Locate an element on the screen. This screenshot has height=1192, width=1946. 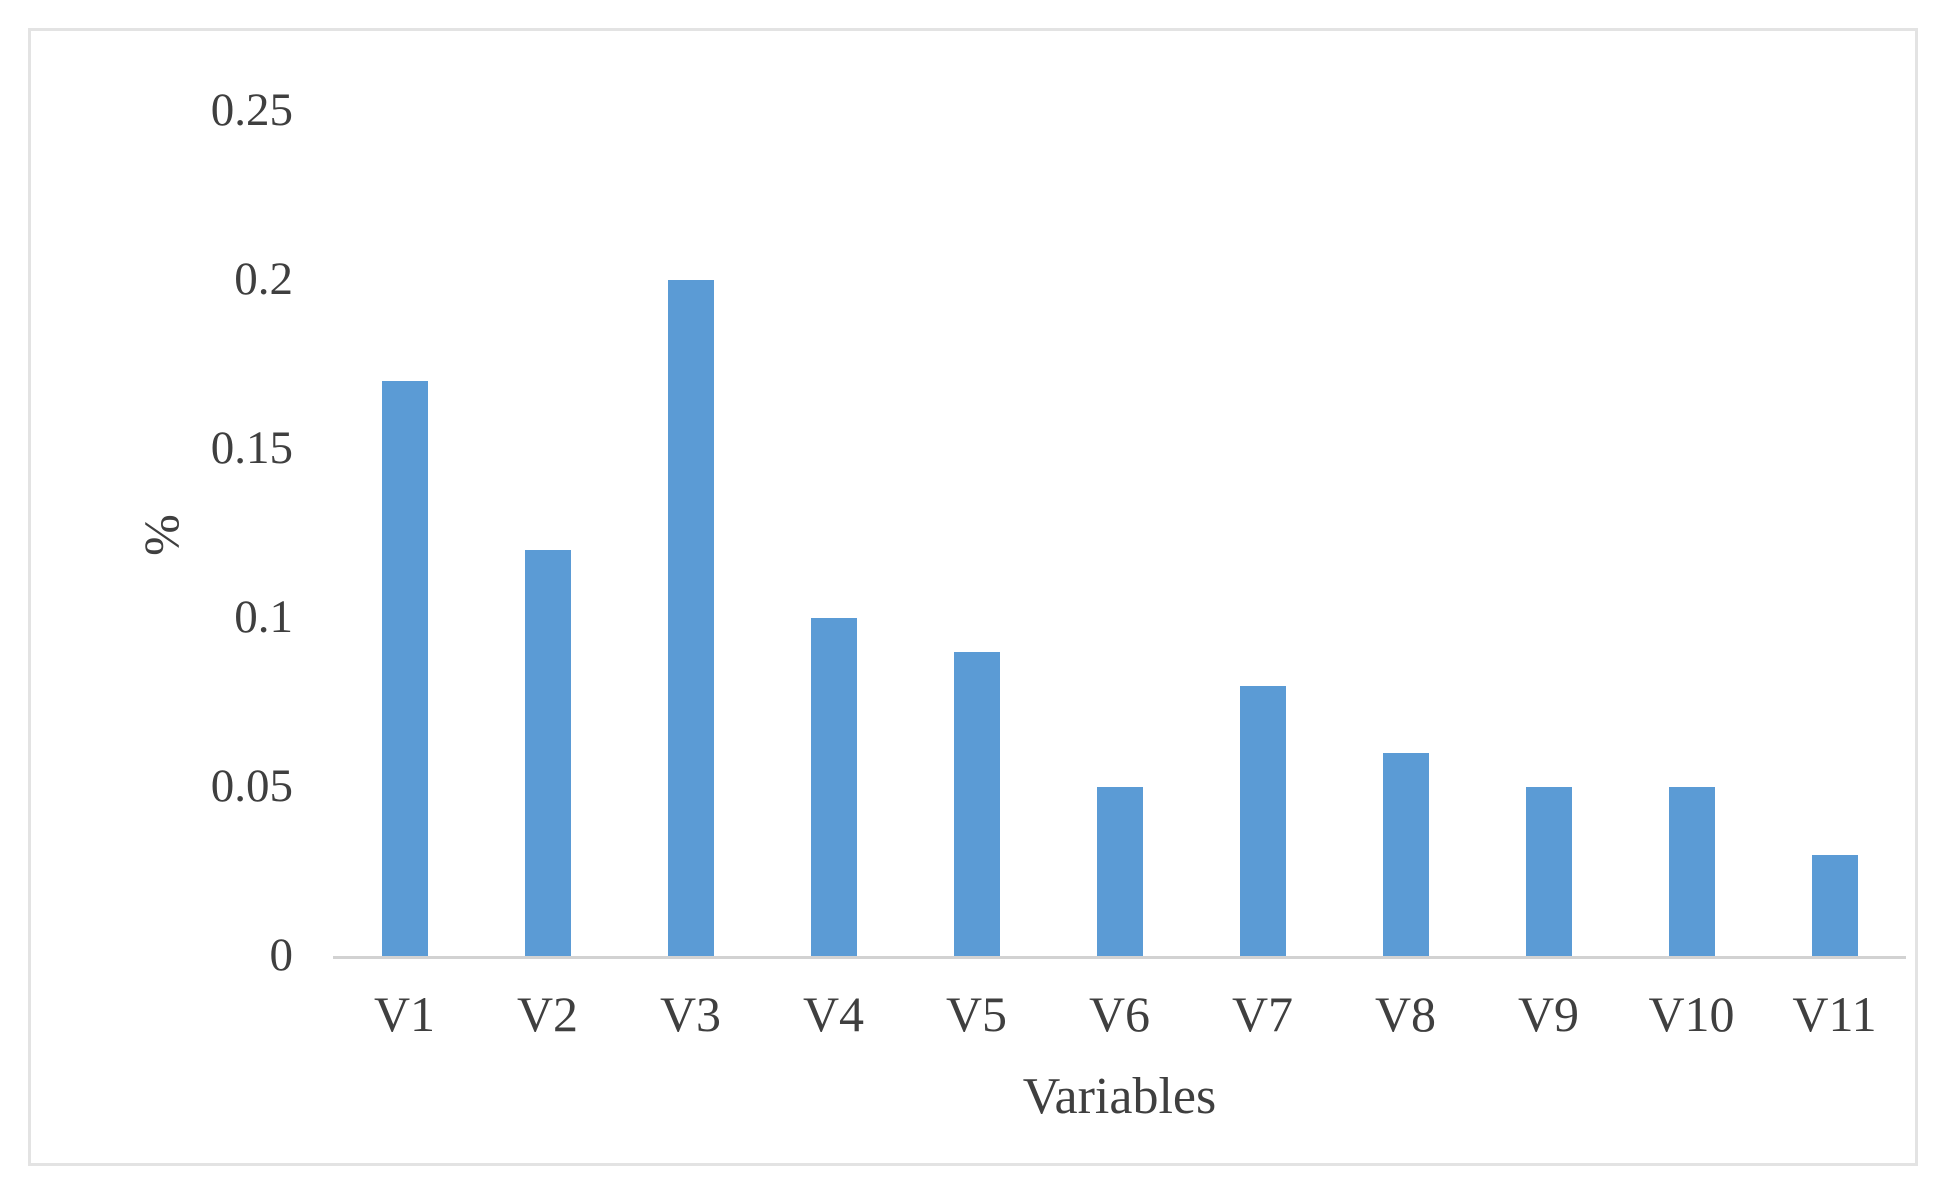
y-axis-title: % is located at coordinates (161, 535).